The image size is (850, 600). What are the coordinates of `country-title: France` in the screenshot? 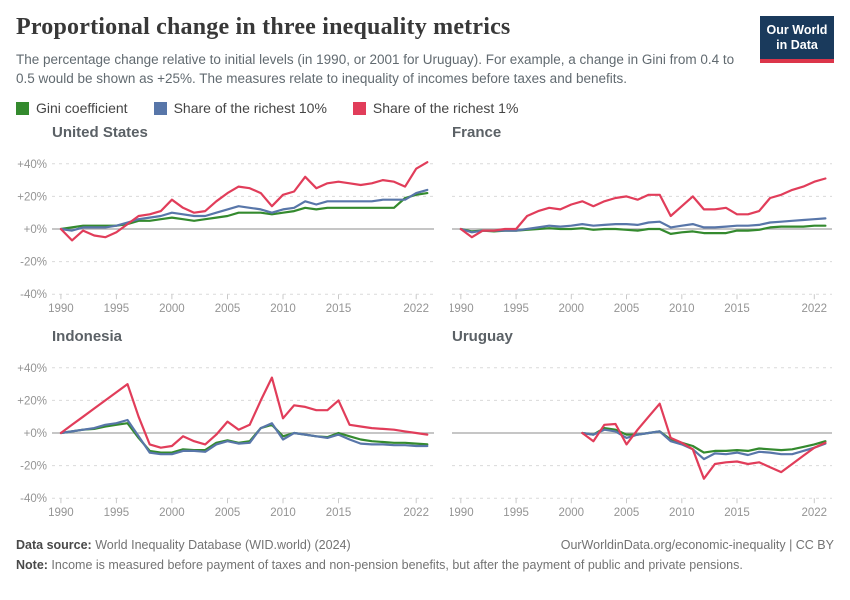 It's located at (477, 132).